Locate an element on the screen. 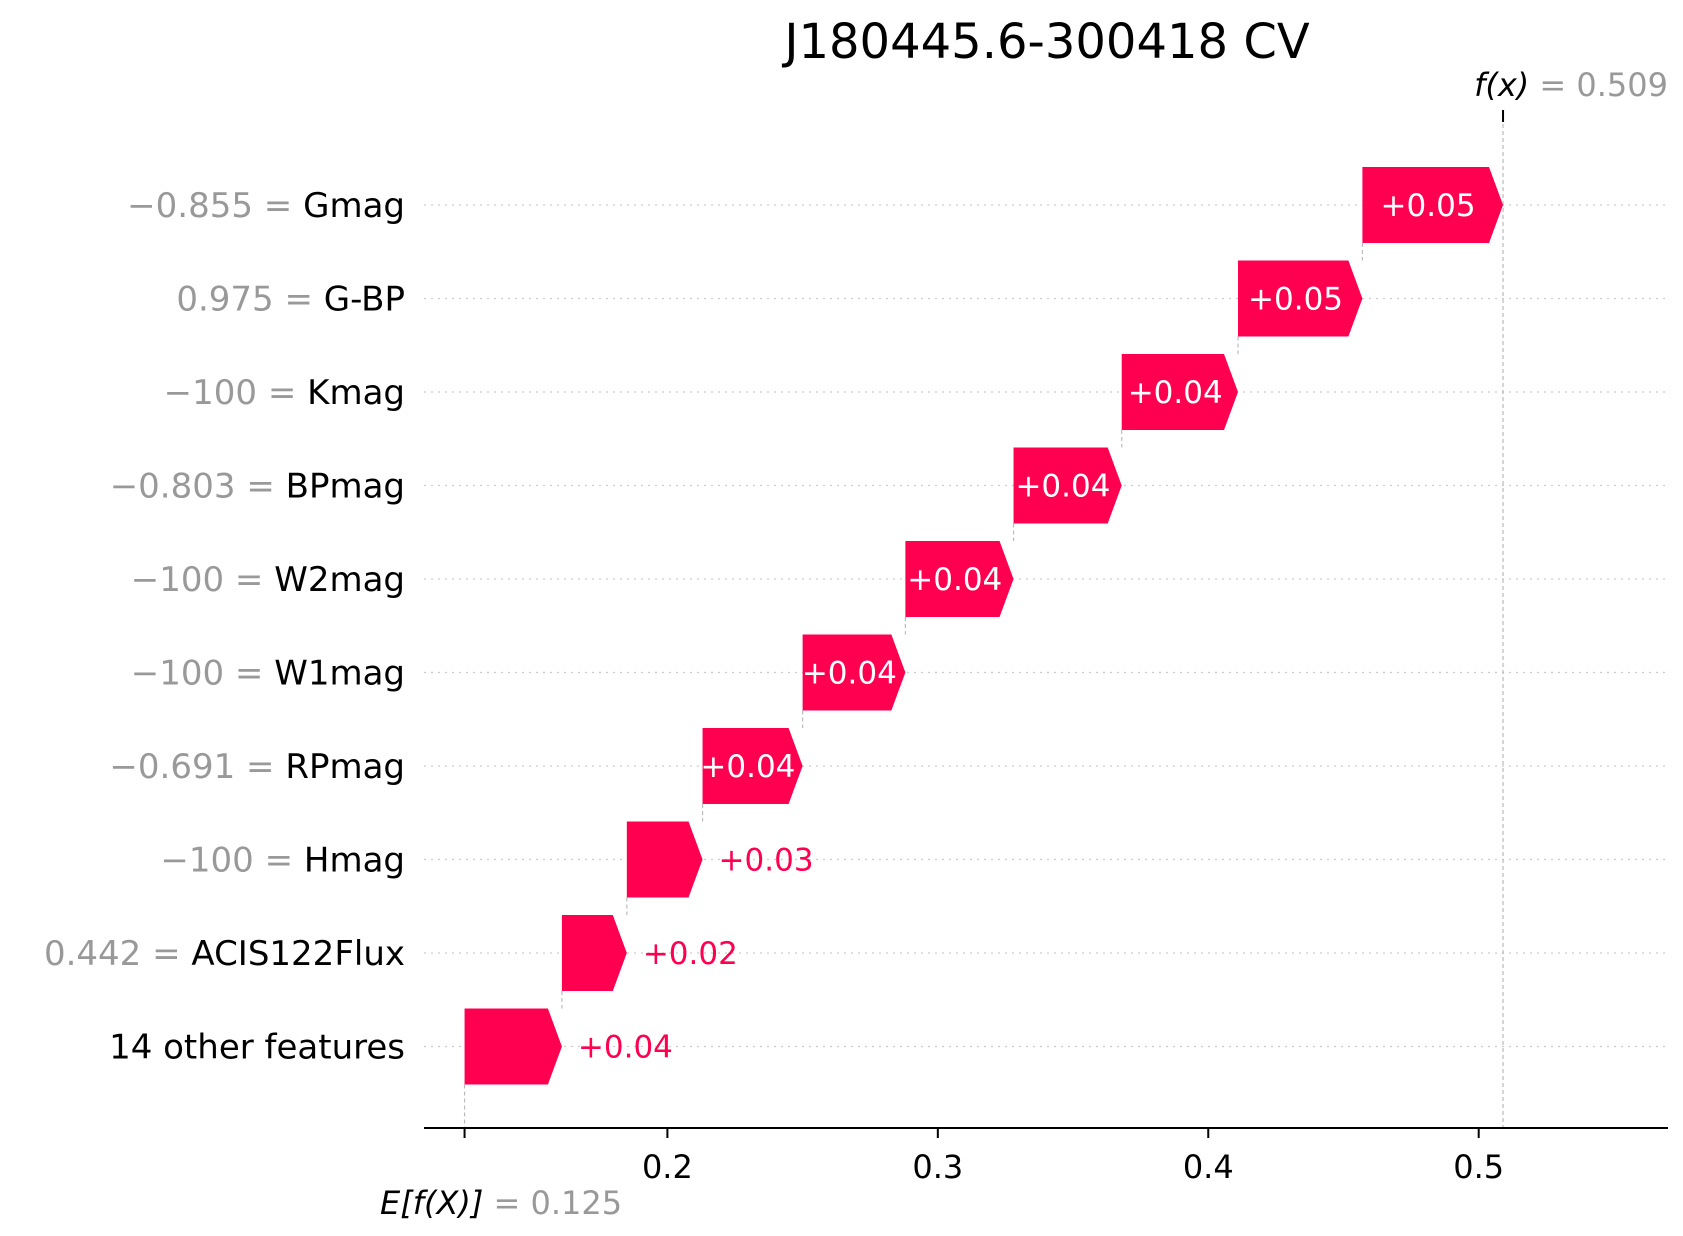 Image resolution: width=1683 pixels, height=1236 pixels. feature-value: −0.803 = is located at coordinates (198, 487).